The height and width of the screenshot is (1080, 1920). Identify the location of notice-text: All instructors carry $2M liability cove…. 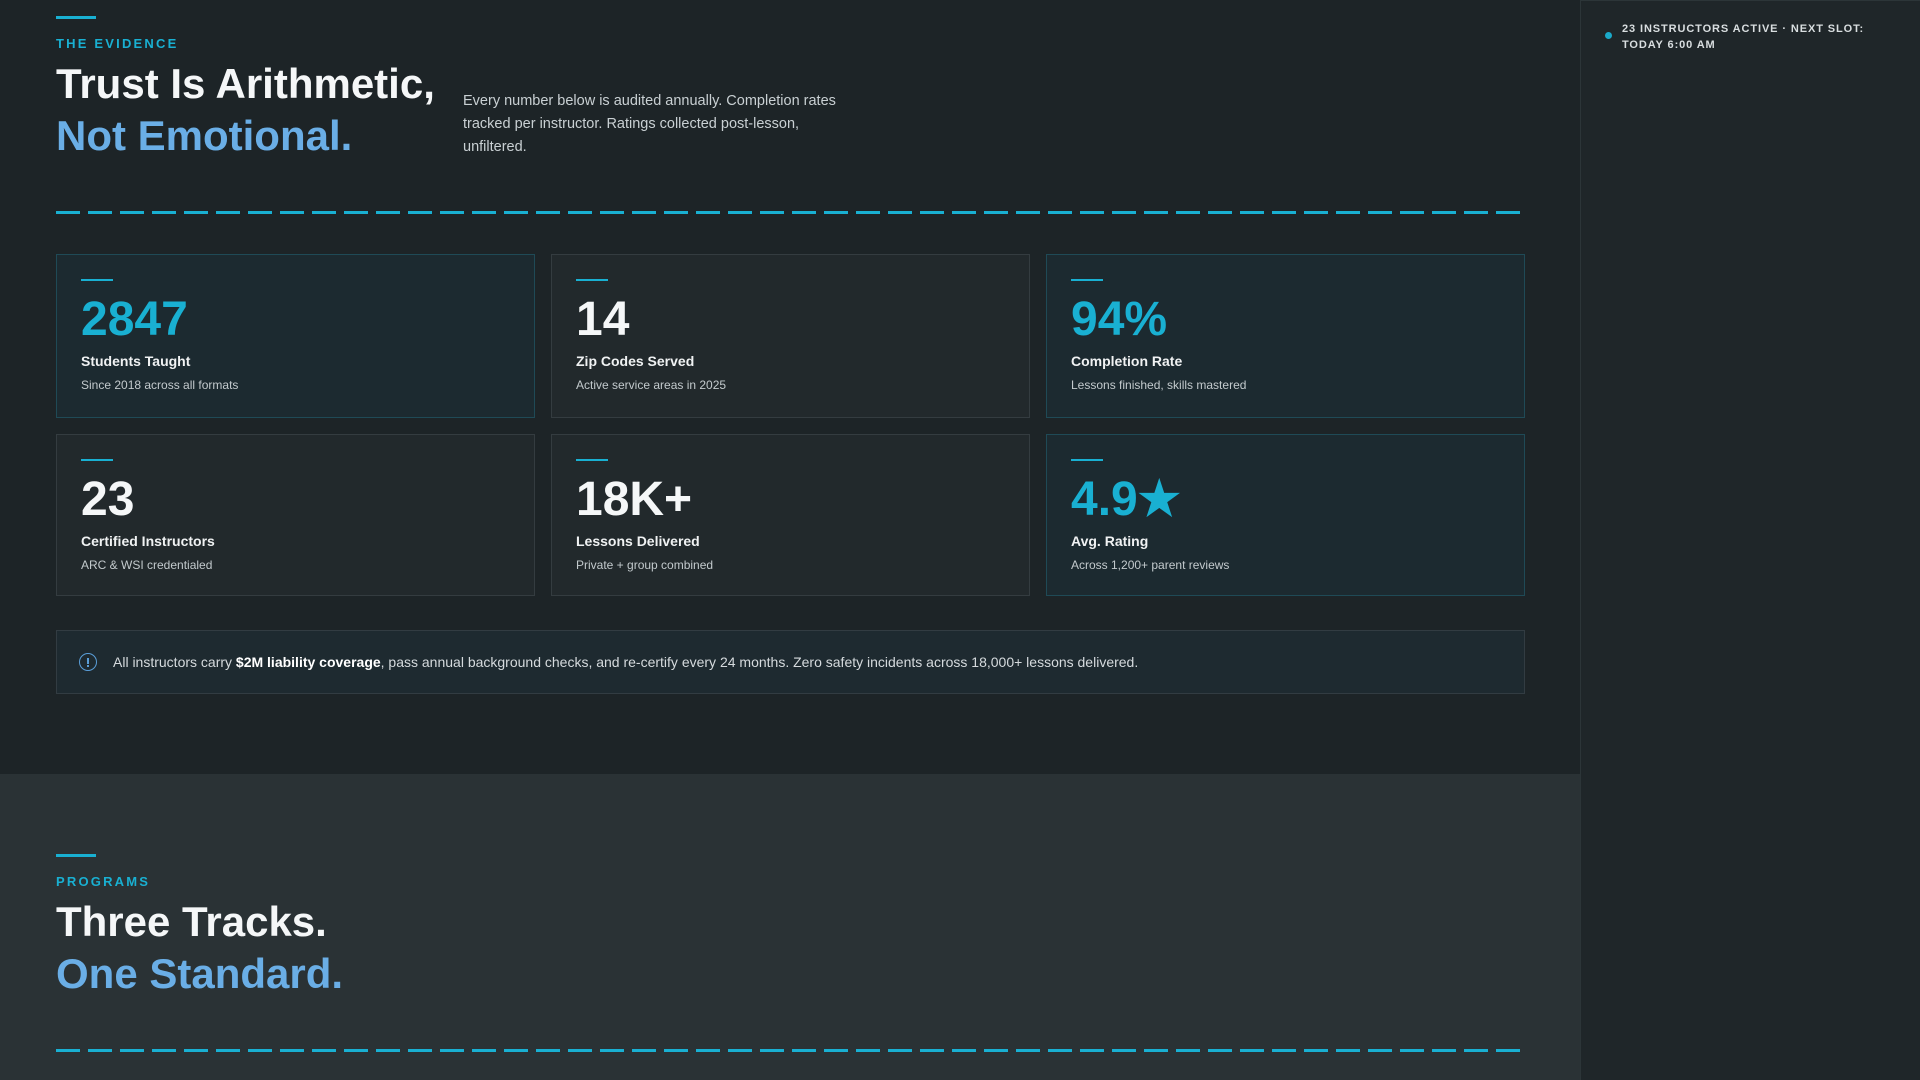
(625, 662).